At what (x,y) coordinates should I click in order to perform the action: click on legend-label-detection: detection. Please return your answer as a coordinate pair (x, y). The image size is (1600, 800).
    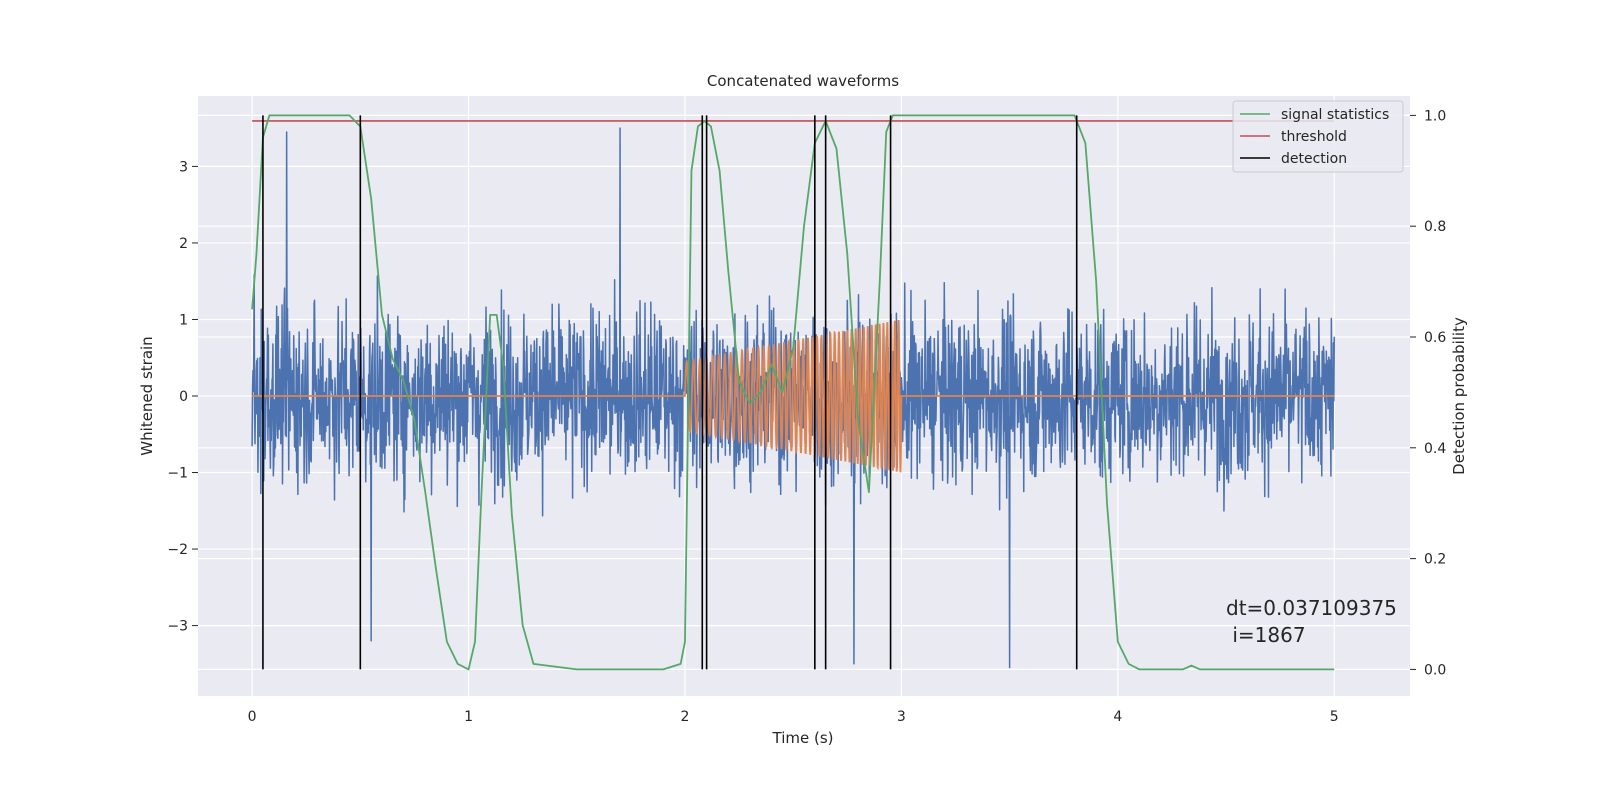
    Looking at the image, I should click on (1314, 159).